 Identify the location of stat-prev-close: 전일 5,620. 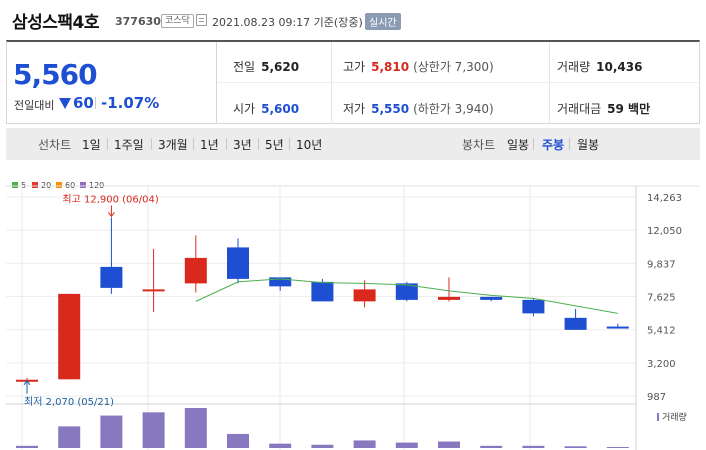
(266, 67).